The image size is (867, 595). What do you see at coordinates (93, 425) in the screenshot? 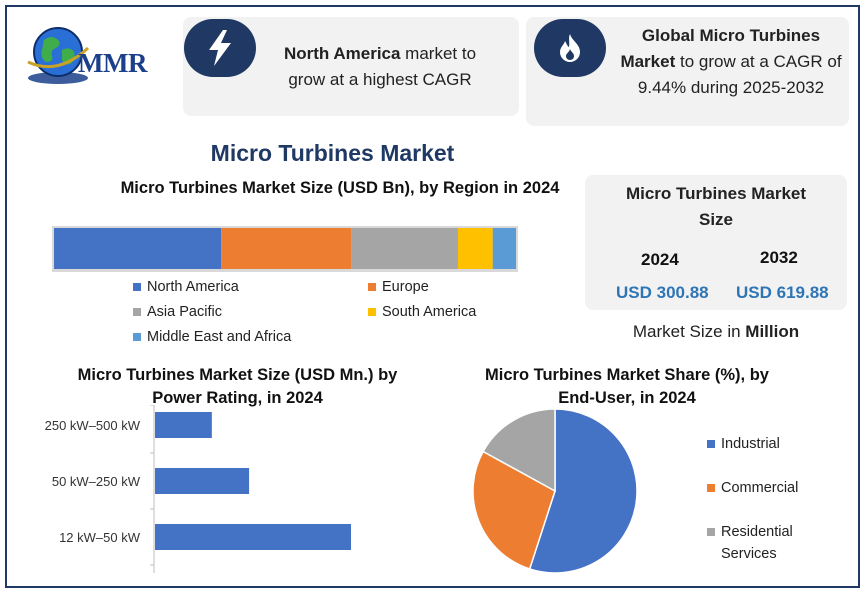
I see `power-tick-label: 250 kW–500 kW` at bounding box center [93, 425].